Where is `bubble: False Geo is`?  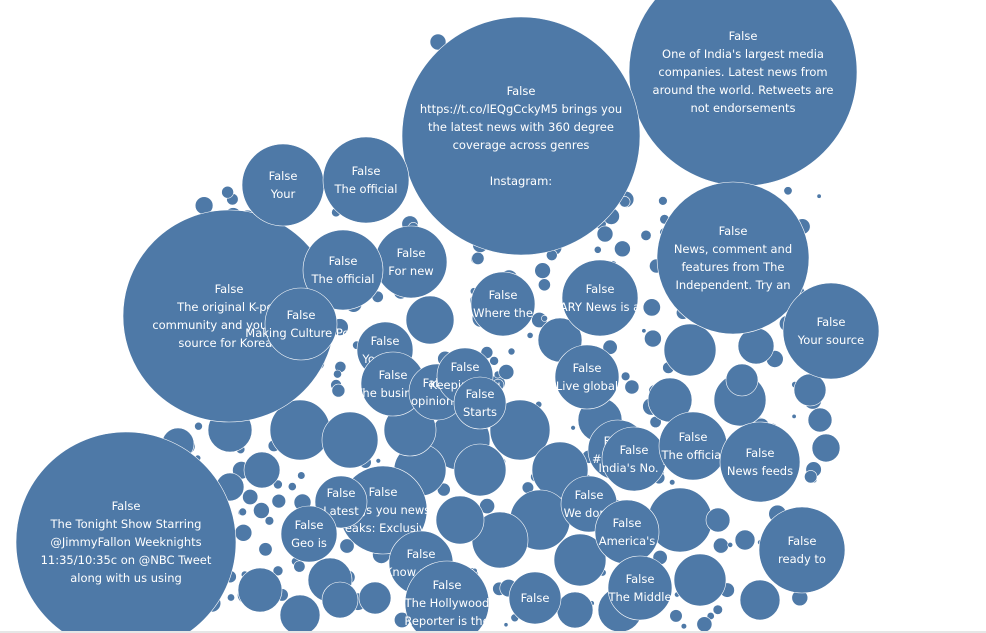
bubble: False Geo is is located at coordinates (309, 534).